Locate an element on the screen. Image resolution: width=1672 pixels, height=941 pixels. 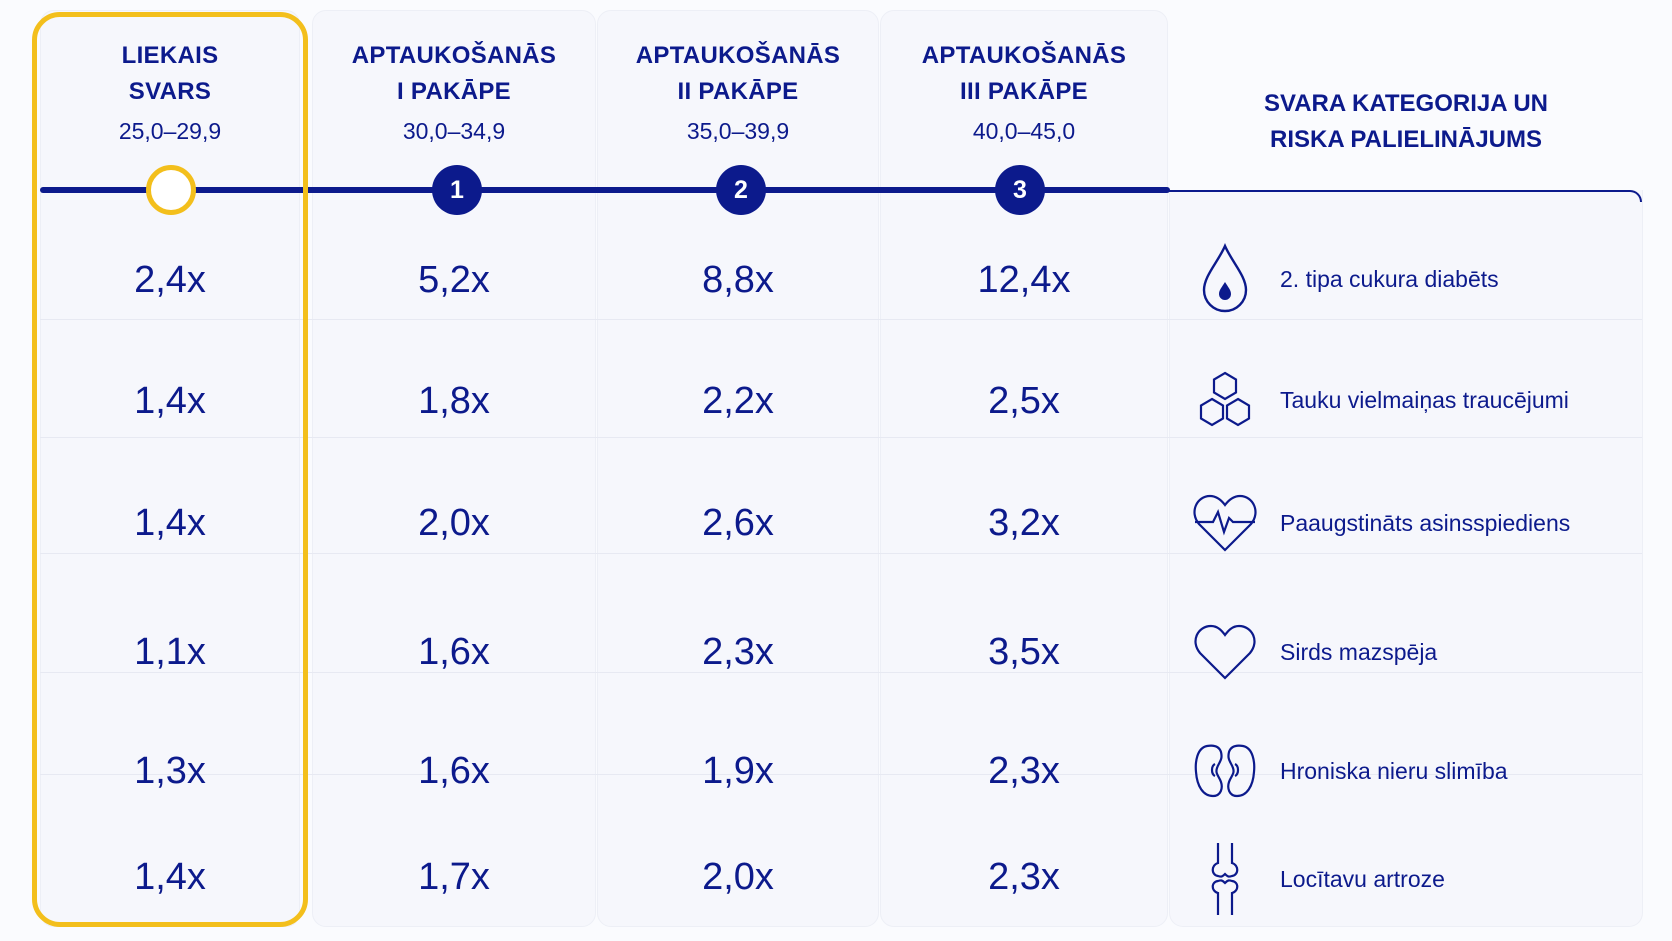
bmi-range: 40,0–45,0 is located at coordinates (1024, 131).